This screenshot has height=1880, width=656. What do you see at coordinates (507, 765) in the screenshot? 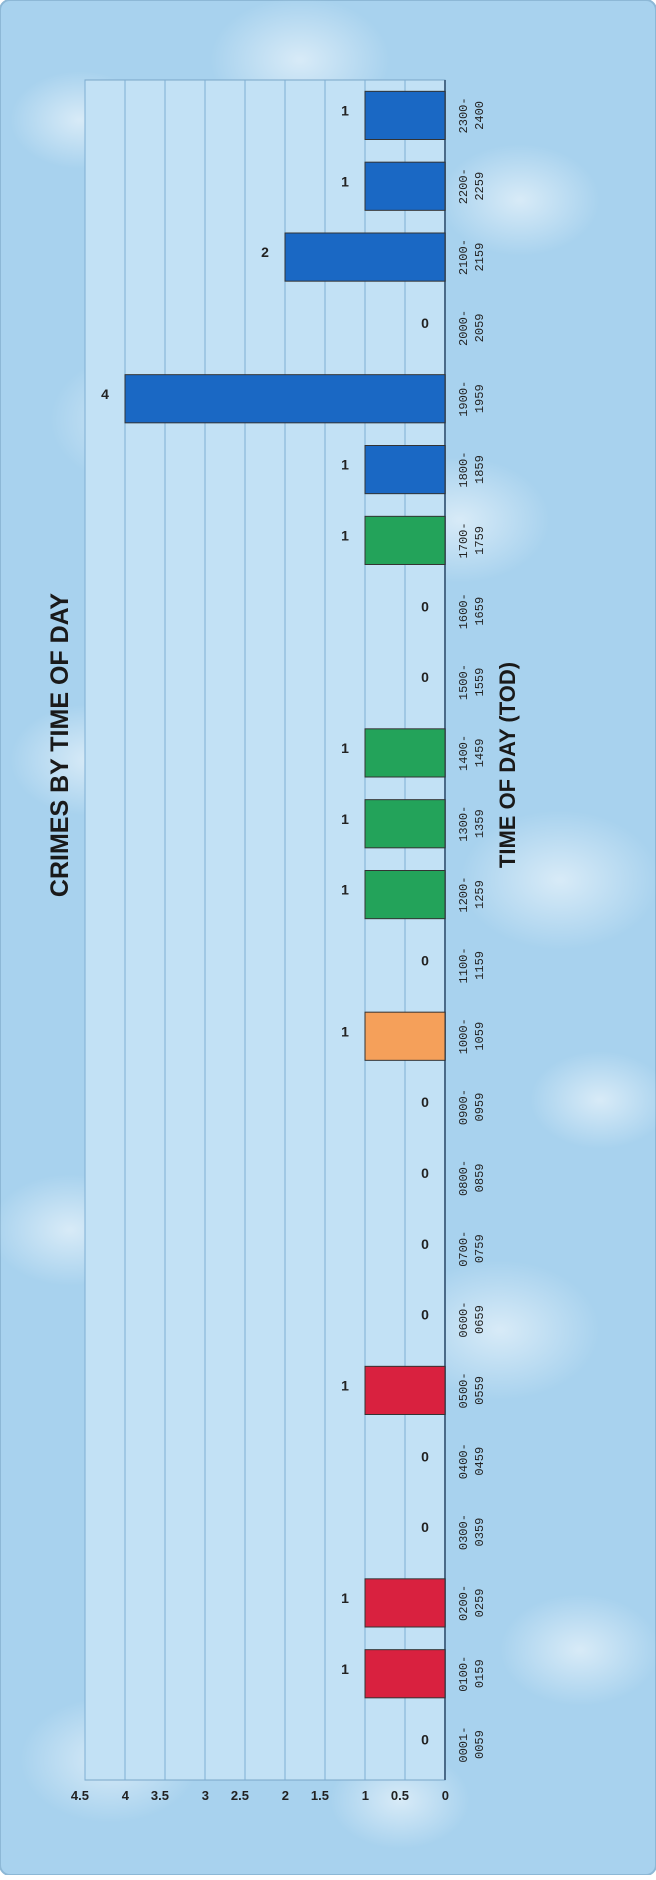
I see `x-axis-label: TIME OF DAY (TOD)` at bounding box center [507, 765].